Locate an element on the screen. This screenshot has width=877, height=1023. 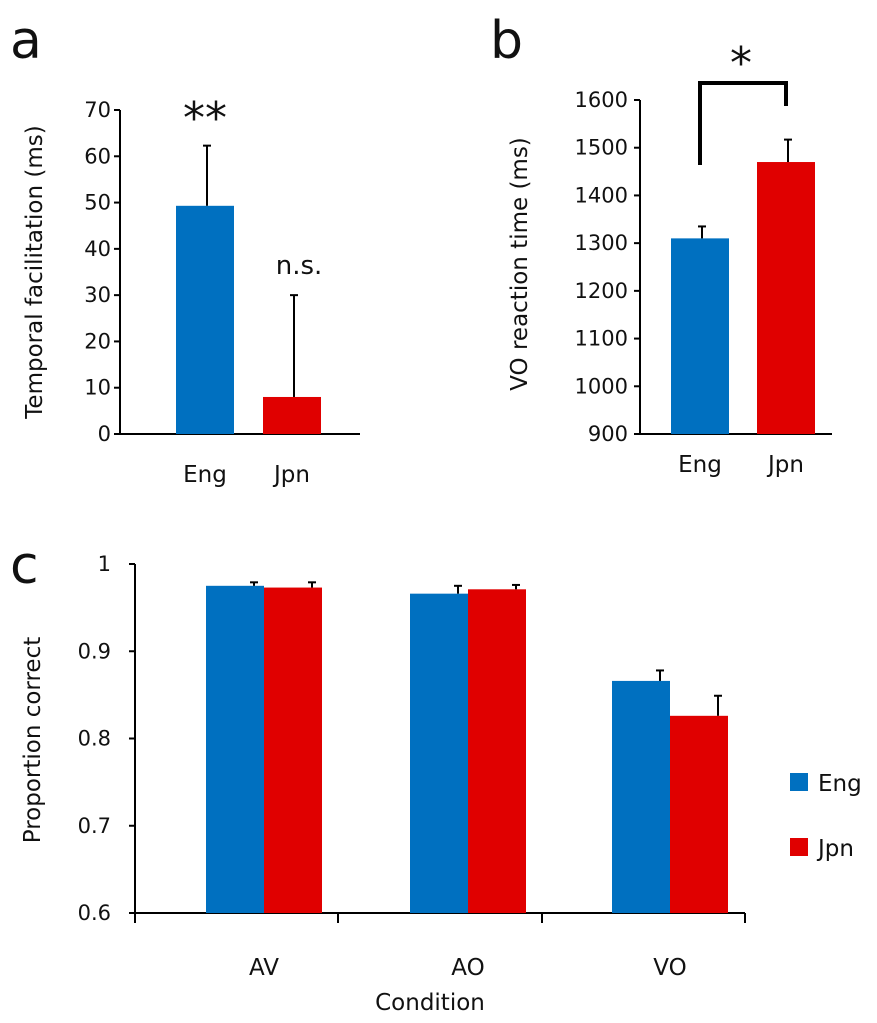
significance-stars-eng: ** is located at coordinates (205, 118).